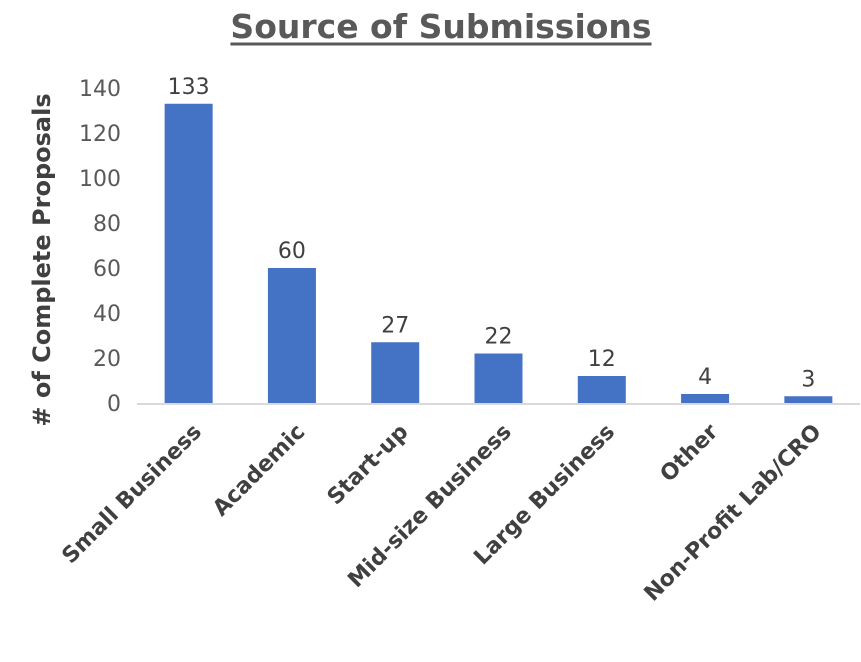 This screenshot has width=861, height=662. Describe the element at coordinates (292, 251) in the screenshot. I see `data-label: 60` at that location.